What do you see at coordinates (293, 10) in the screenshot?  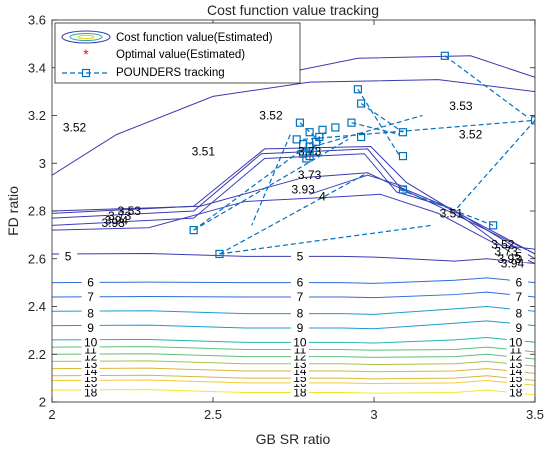 I see `chart-title: Cost function value tracking` at bounding box center [293, 10].